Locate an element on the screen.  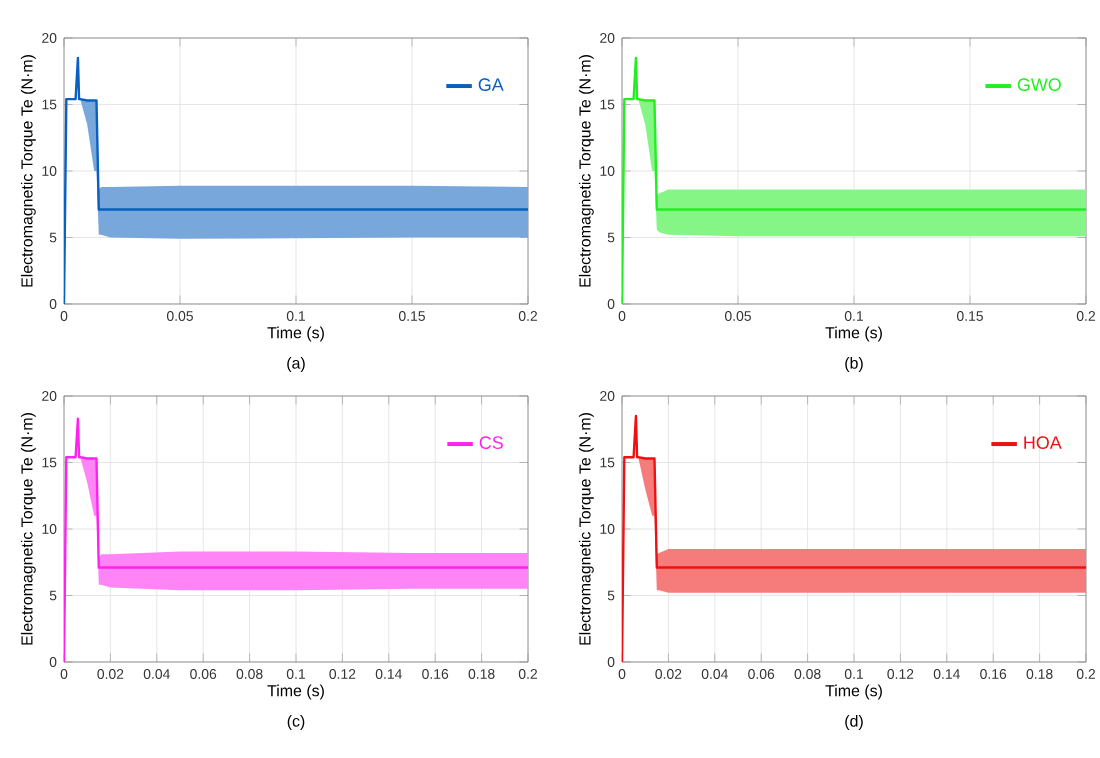
legend-label: GWO is located at coordinates (1039, 84).